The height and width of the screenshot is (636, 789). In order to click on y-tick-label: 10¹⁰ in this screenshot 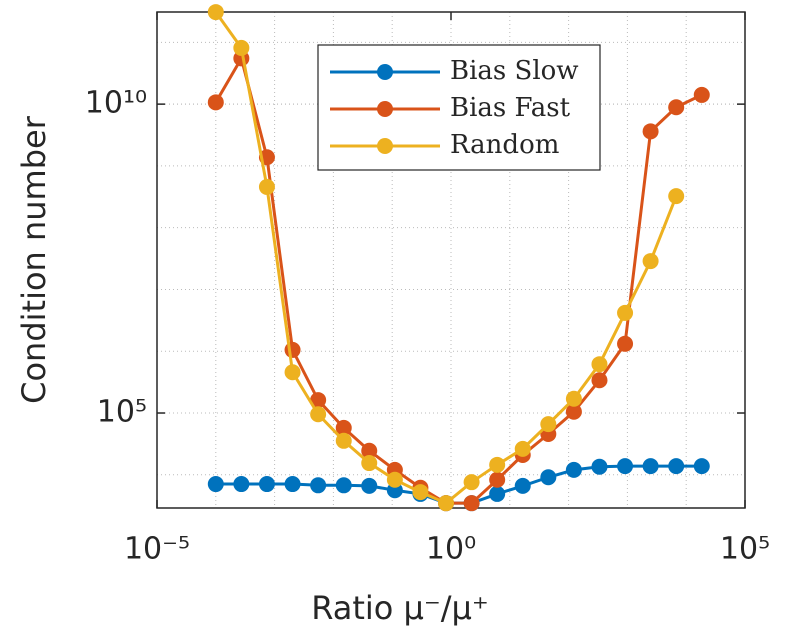, I will do `click(116, 103)`.